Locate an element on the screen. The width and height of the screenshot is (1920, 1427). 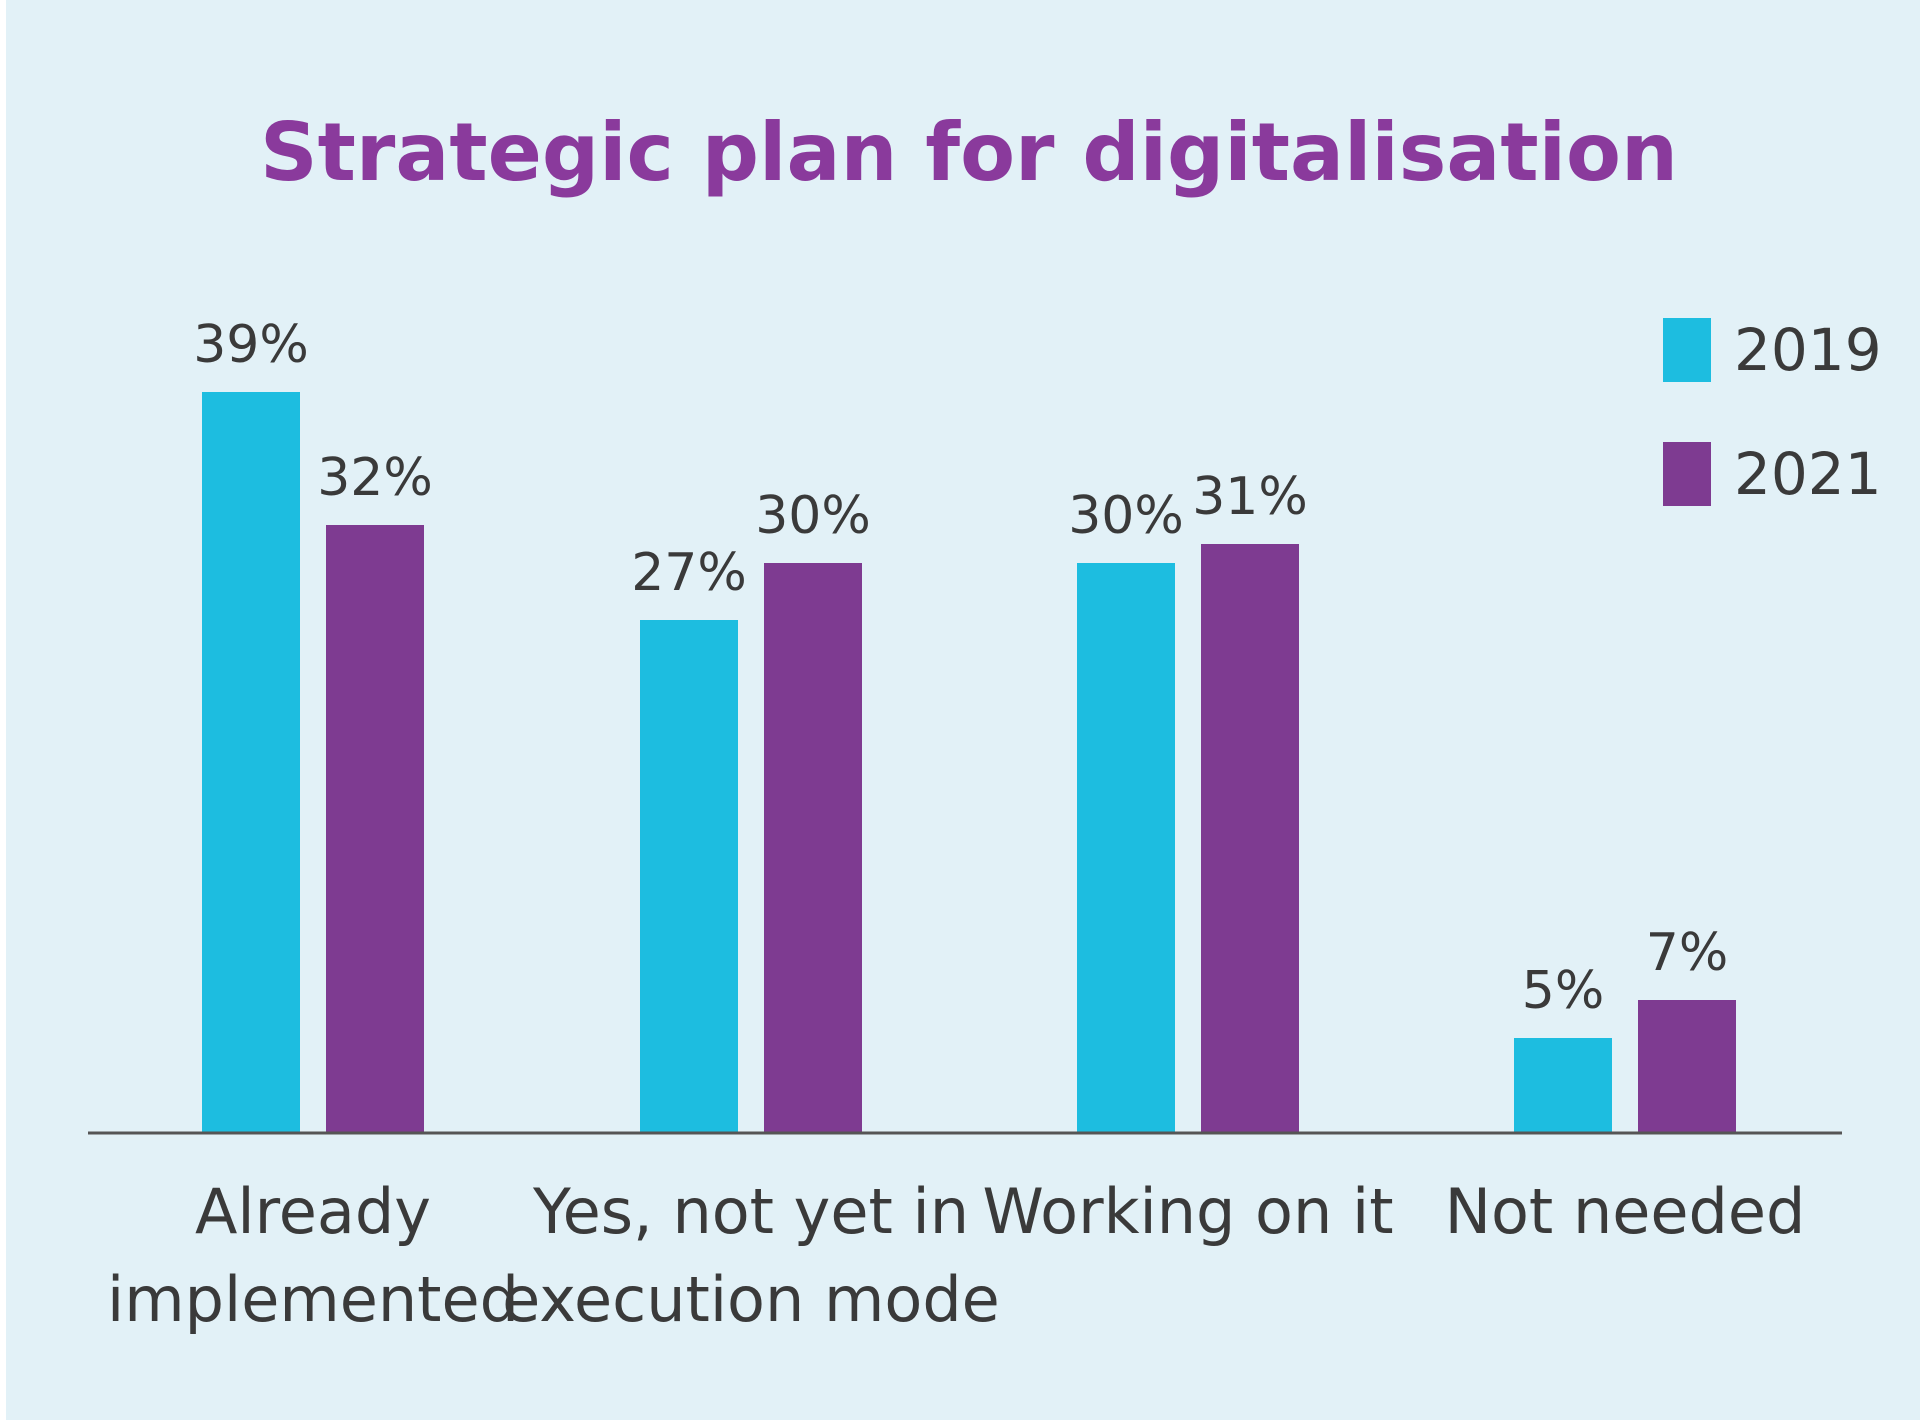
value-label-2021-0: 32% is located at coordinates (375, 478).